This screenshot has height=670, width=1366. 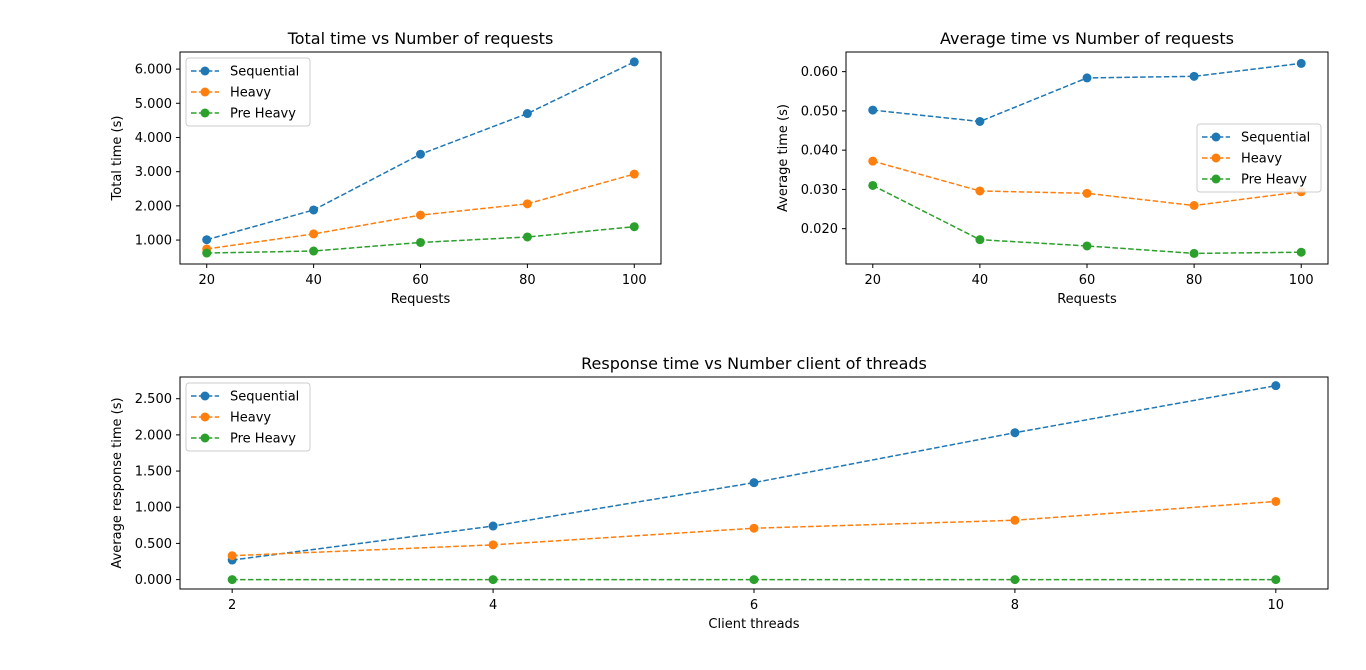 What do you see at coordinates (117, 482) in the screenshot?
I see `y-axis-label: Average response time (s)` at bounding box center [117, 482].